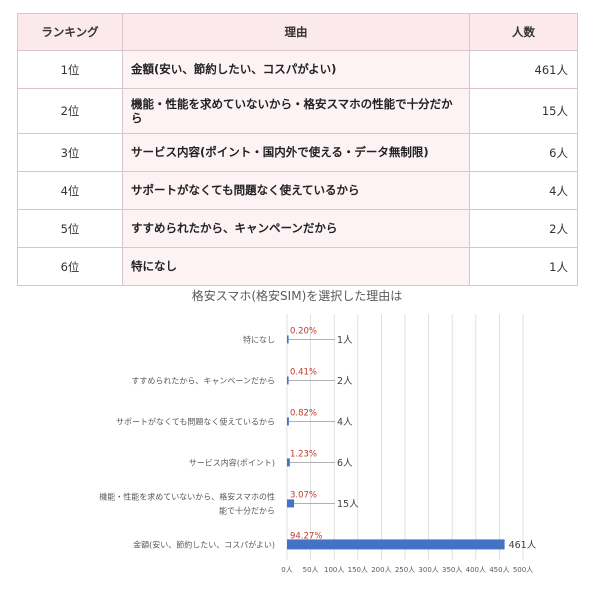 The height and width of the screenshot is (594, 594). Describe the element at coordinates (345, 381) in the screenshot. I see `count-label: 2人` at that location.